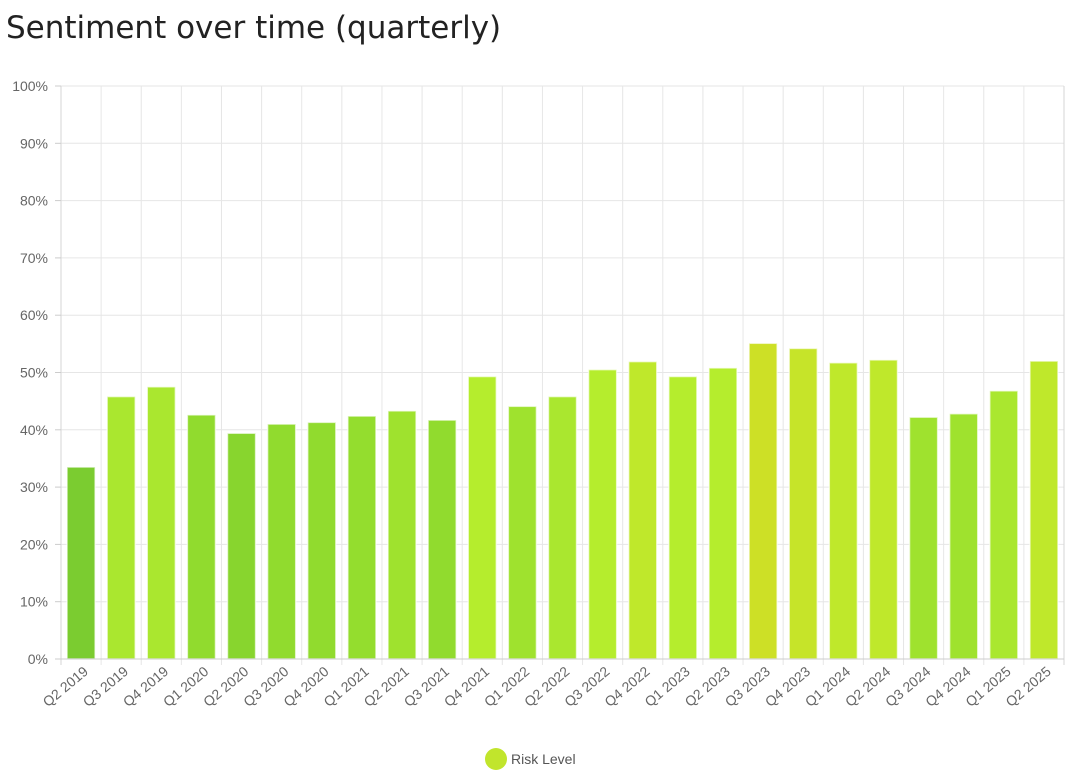 This screenshot has height=779, width=1077. Describe the element at coordinates (522, 532) in the screenshot. I see `bar-q1-2022` at that location.